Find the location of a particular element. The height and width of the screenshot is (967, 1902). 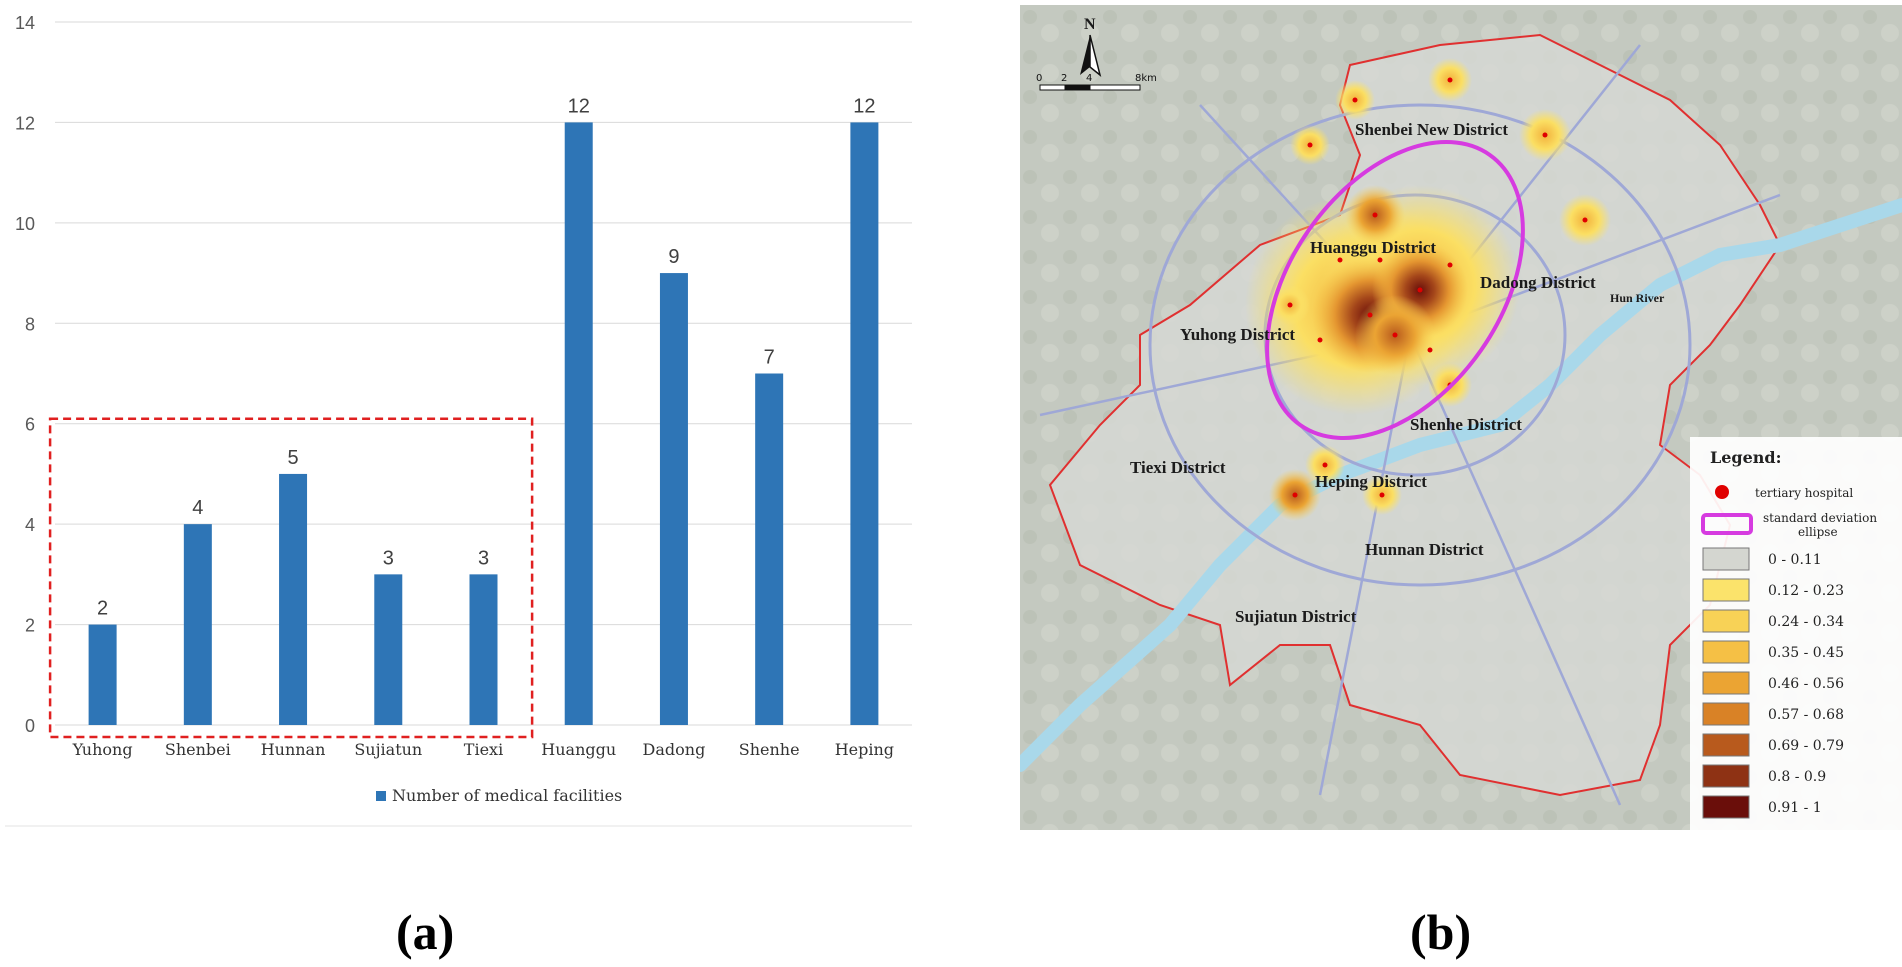

caption-a: (a) is located at coordinates (425, 932).